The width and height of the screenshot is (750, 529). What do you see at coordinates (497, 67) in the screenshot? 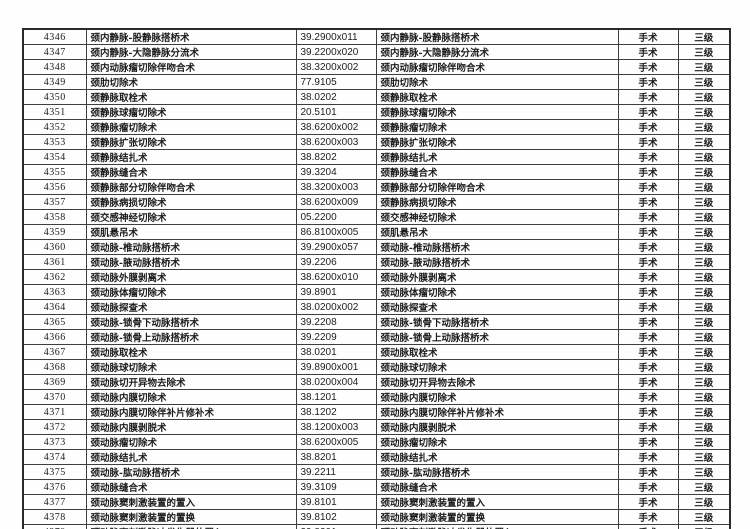
I see `procedure-name-repeat-cell: 颈内动脉瘤切除伴吻合术` at bounding box center [497, 67].